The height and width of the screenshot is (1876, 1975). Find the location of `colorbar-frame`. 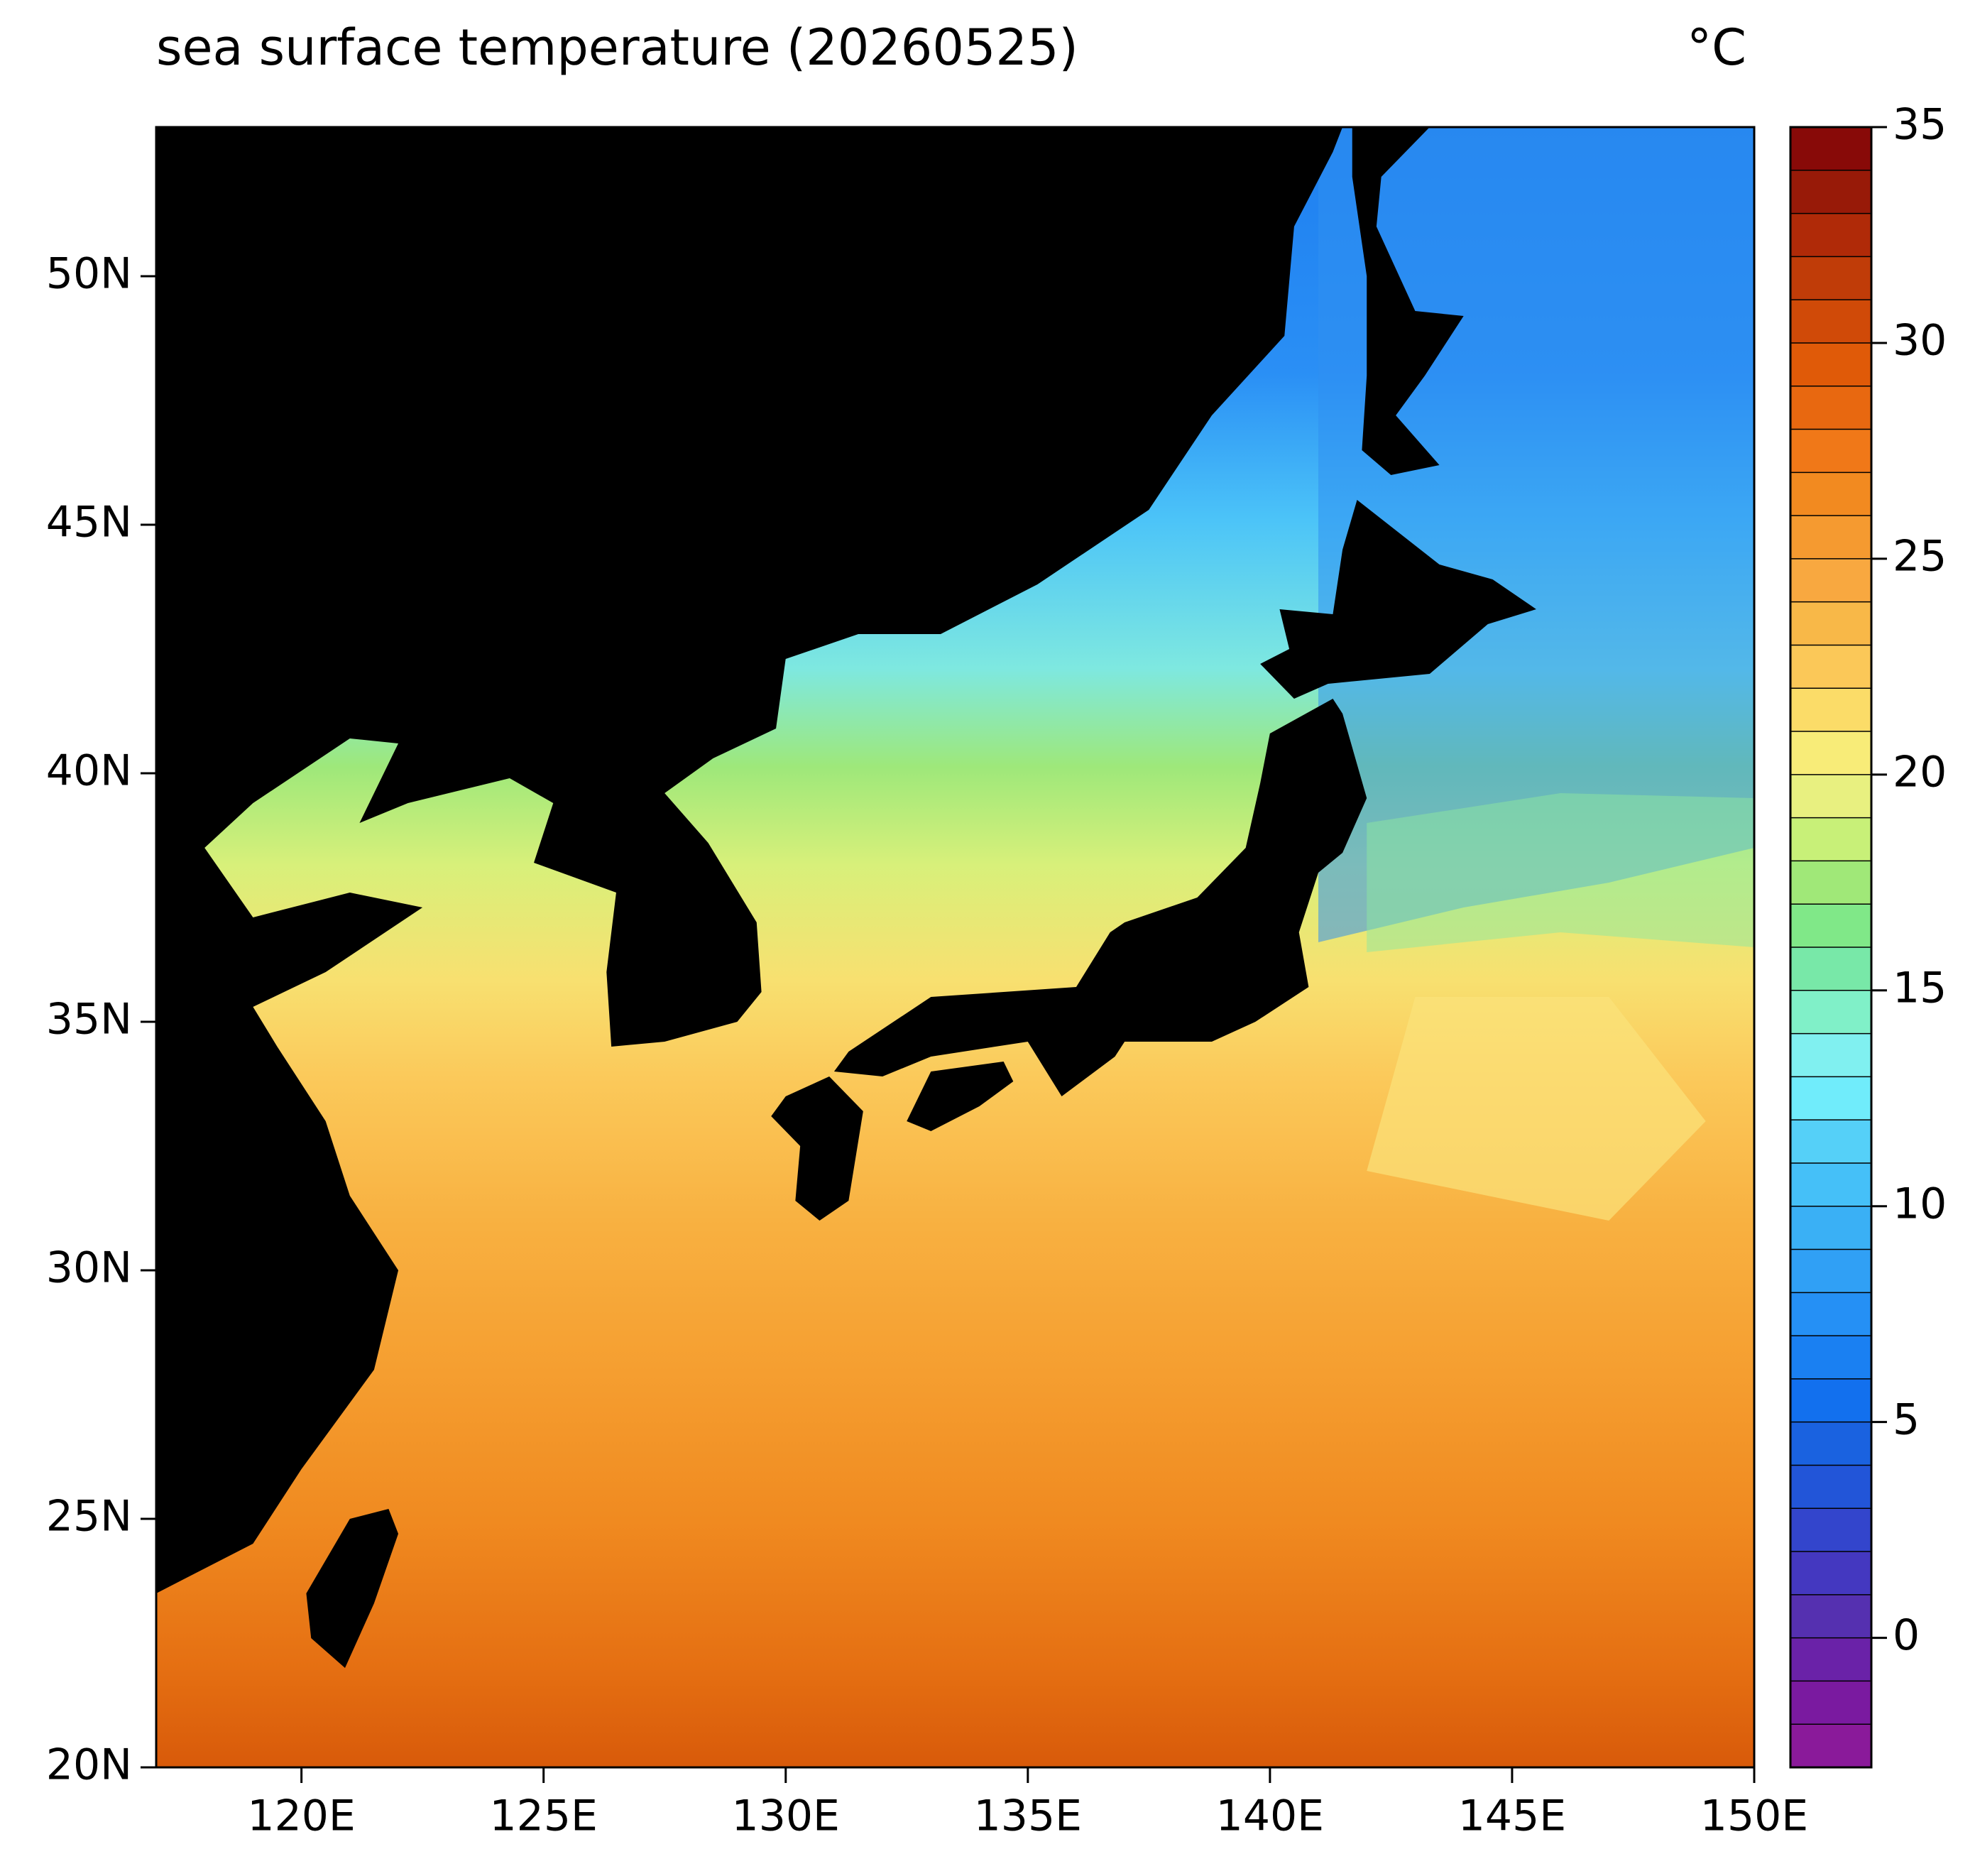

colorbar-frame is located at coordinates (1831, 948).